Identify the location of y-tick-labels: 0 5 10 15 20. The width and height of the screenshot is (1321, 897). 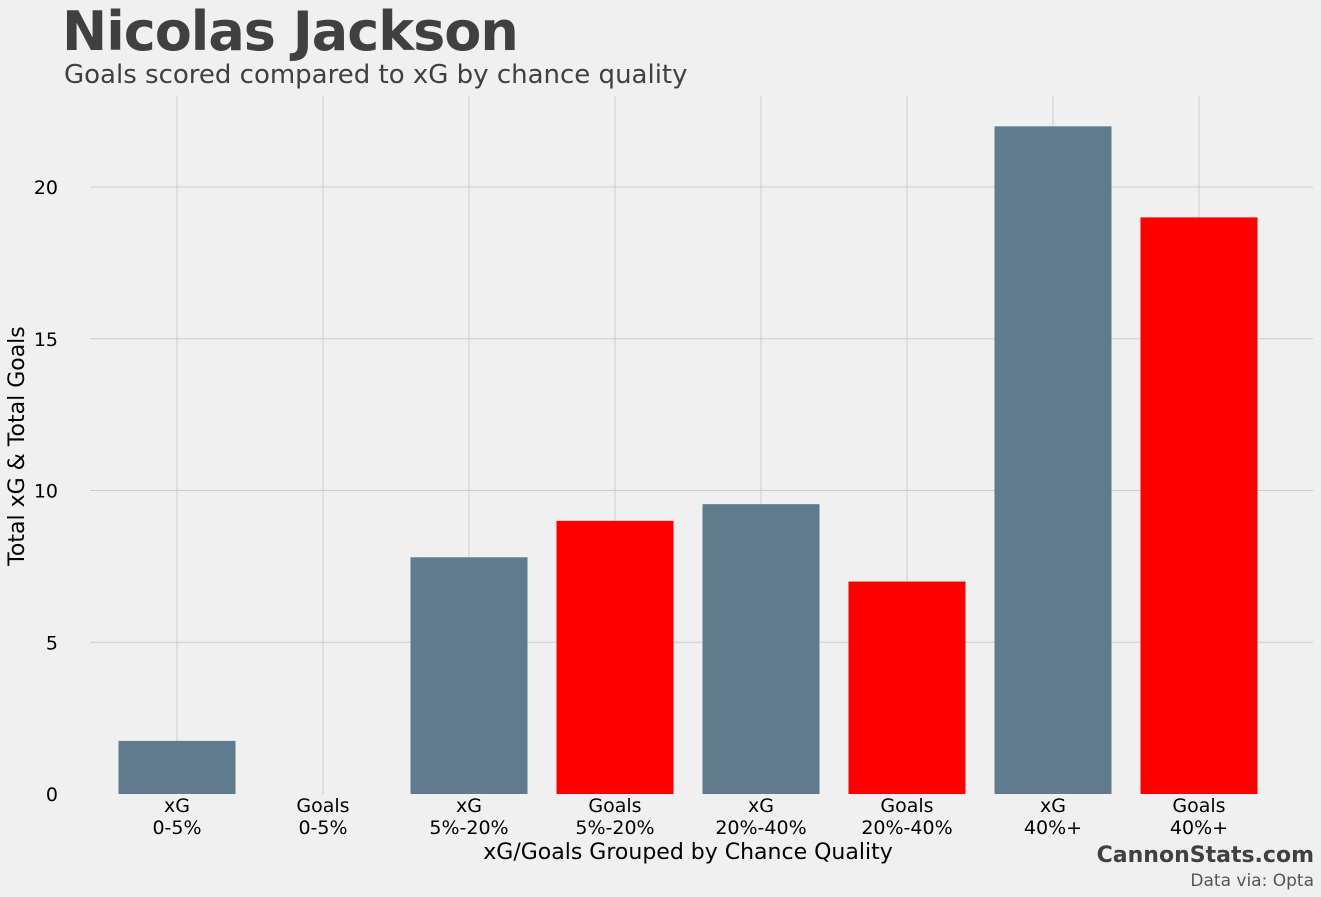
(46, 491).